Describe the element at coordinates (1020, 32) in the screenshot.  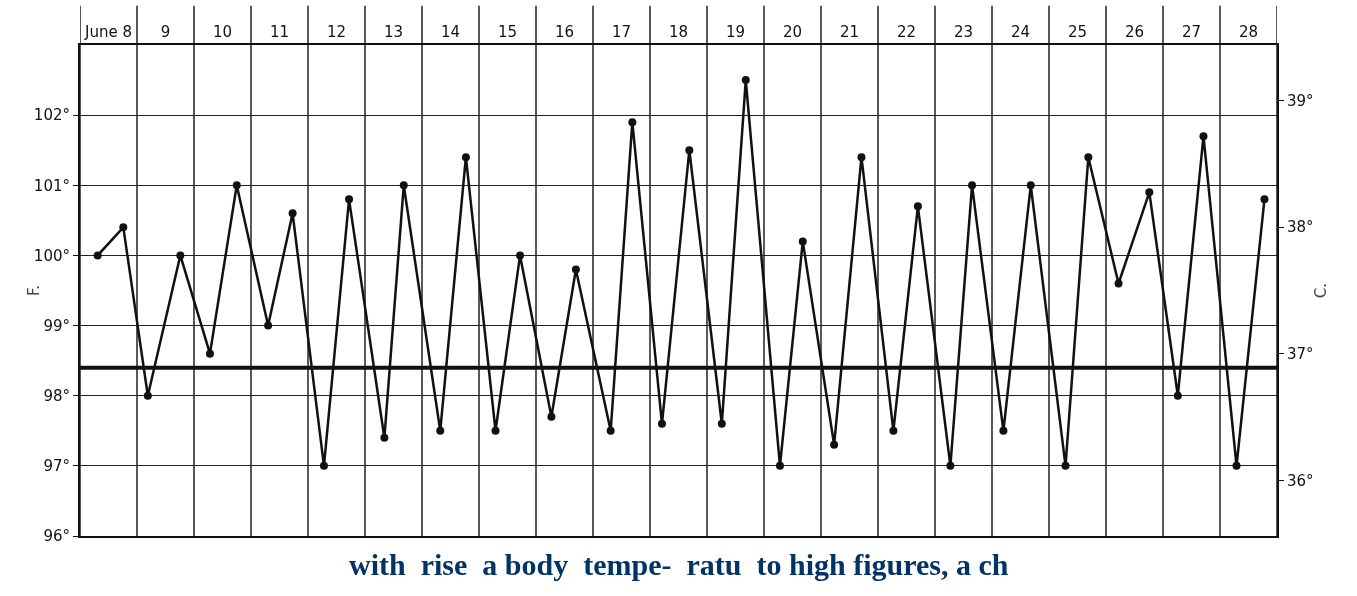
I see `x-tick-label: 24` at that location.